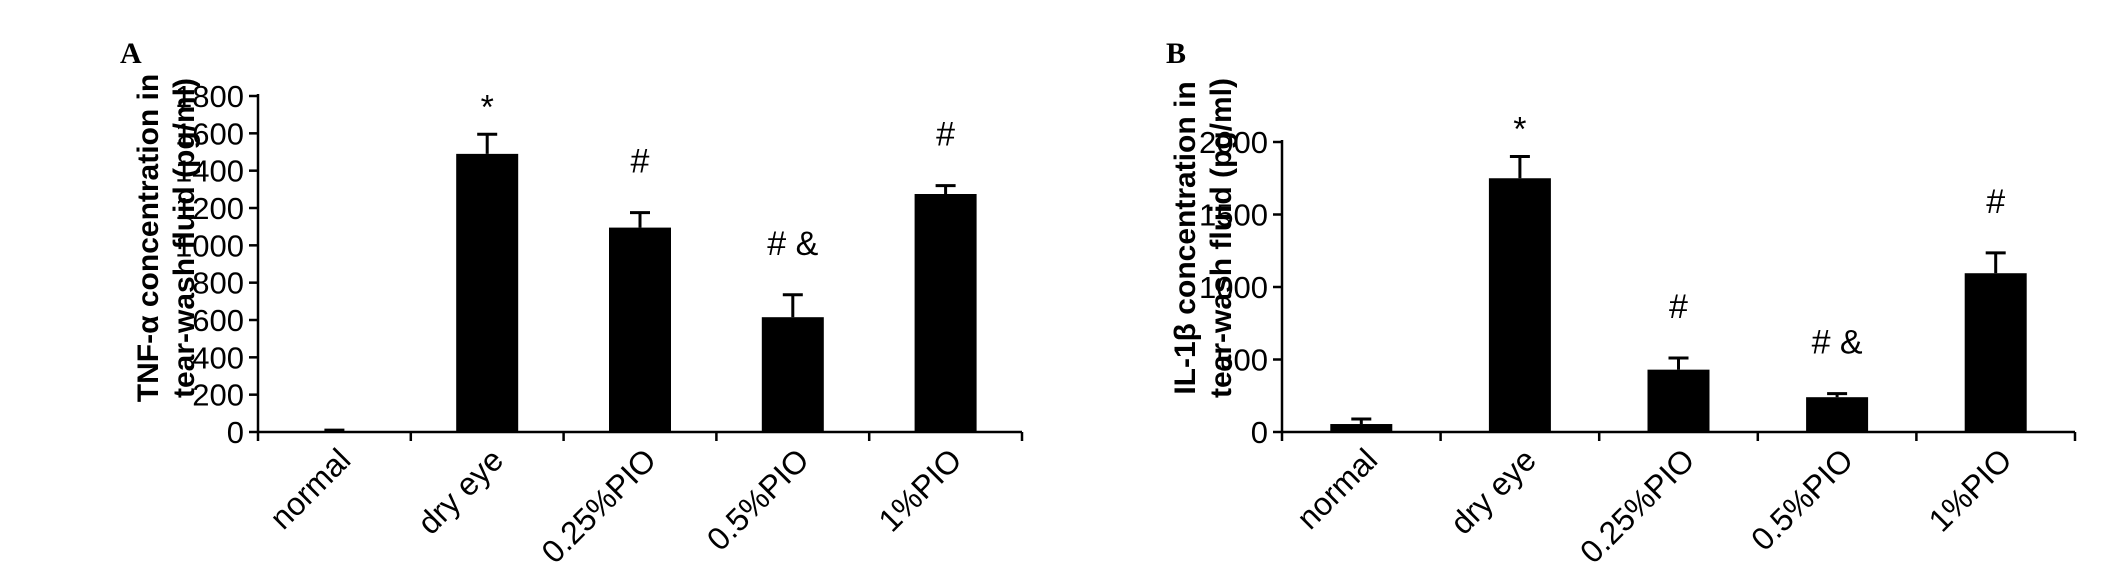  What do you see at coordinates (209, 171) in the screenshot?
I see `y-tick-label: 1400` at bounding box center [209, 171].